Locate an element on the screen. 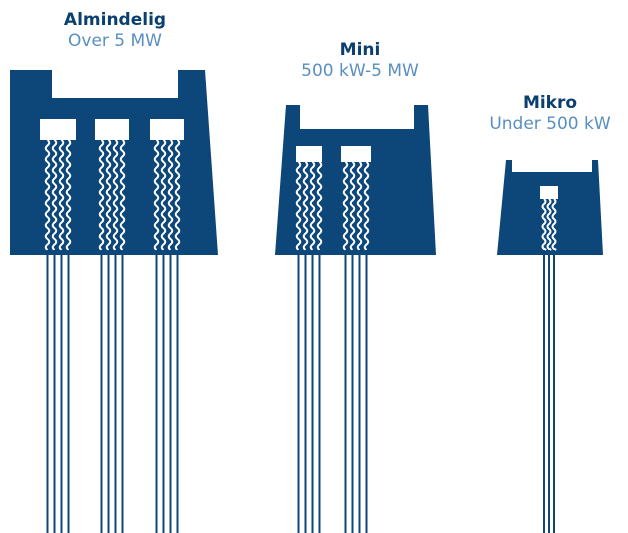 The height and width of the screenshot is (533, 628). plant-name: Mikro is located at coordinates (550, 103).